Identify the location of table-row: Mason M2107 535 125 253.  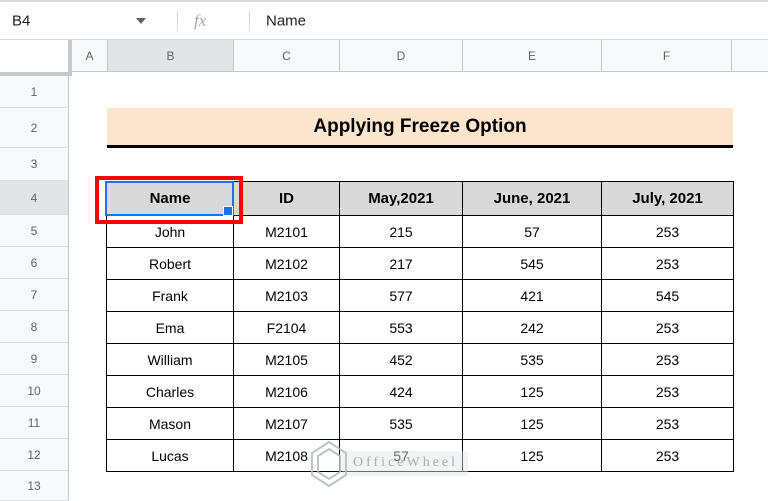
(420, 423).